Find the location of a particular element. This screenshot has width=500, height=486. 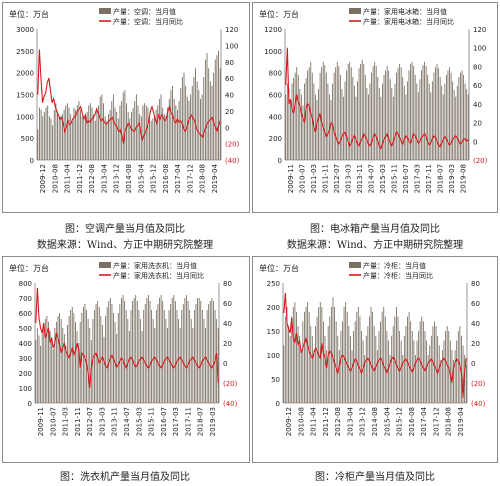

x-tick-label: 2017-04 is located at coordinates (178, 178).